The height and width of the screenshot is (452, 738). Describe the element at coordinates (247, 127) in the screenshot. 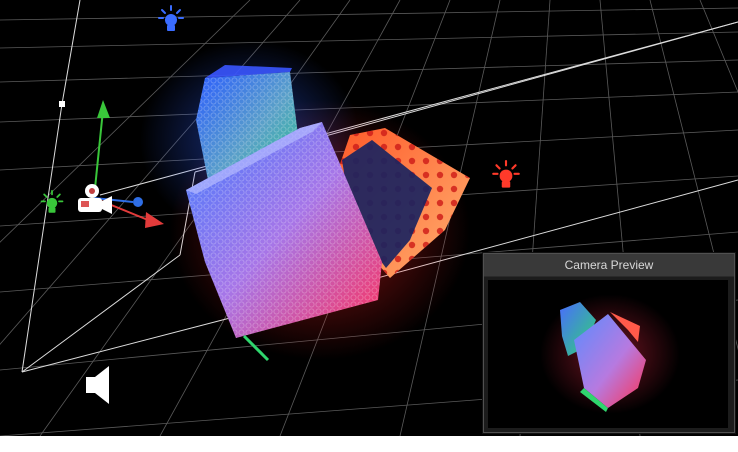

I see `point-cloud-cube-back` at that location.